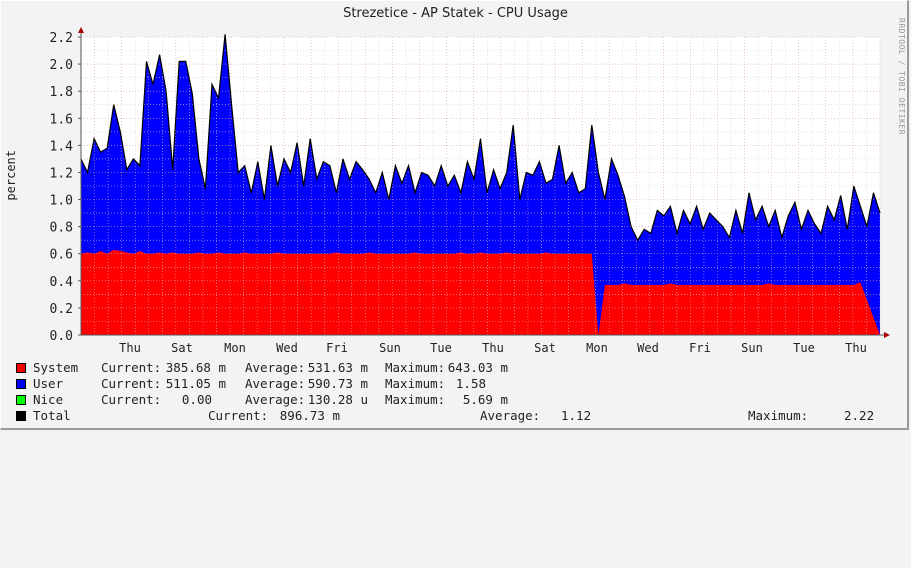  I want to click on legend-value: 1.12, so click(576, 415).